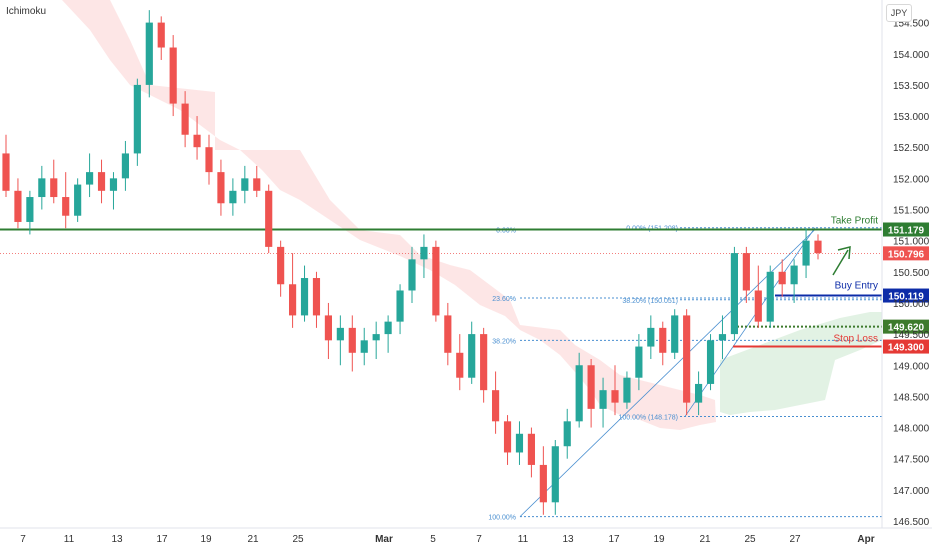  I want to click on y-tick-label: 154.000, so click(911, 55).